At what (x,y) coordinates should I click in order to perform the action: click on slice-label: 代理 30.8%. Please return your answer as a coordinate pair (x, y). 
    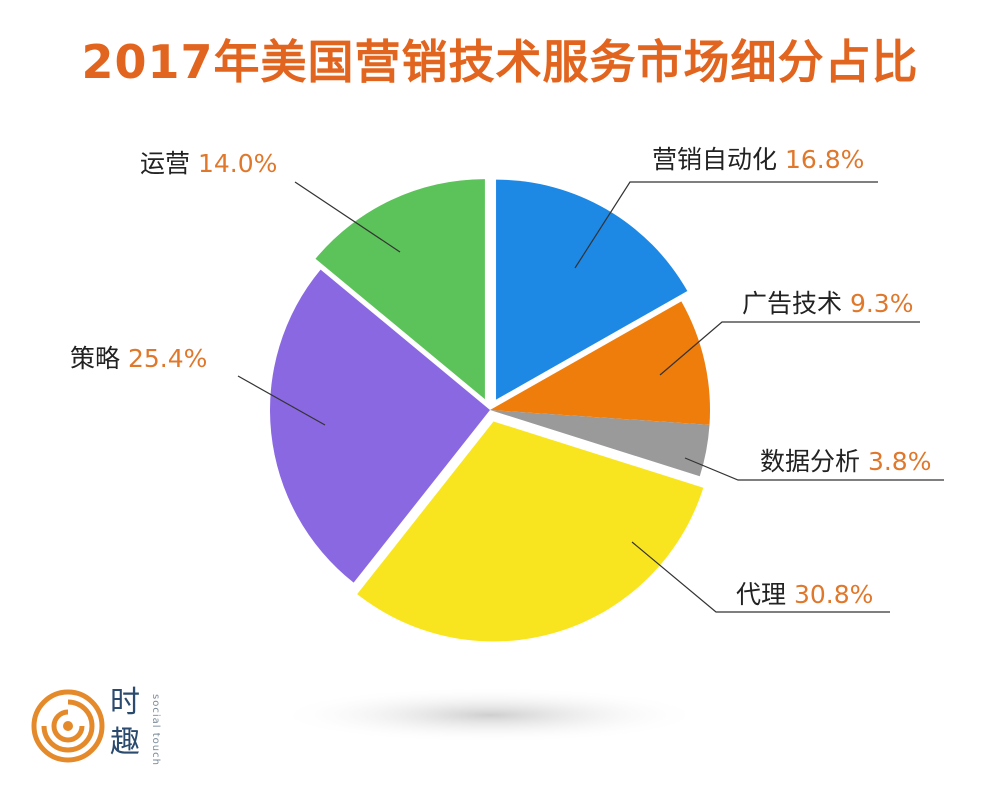
    Looking at the image, I should click on (804, 594).